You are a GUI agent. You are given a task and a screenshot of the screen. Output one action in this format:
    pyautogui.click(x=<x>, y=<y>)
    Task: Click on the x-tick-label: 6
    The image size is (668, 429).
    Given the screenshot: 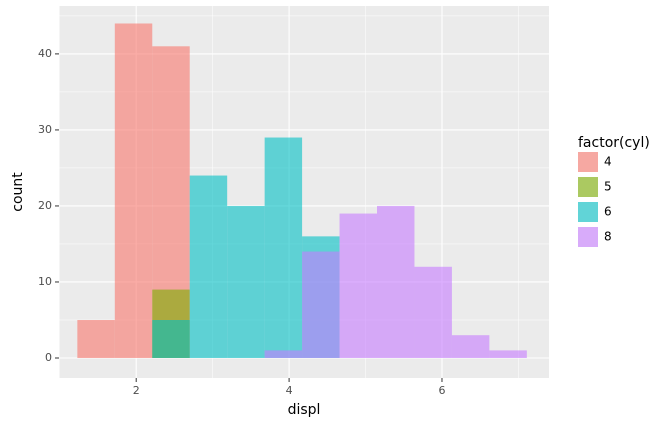 What is the action you would take?
    pyautogui.click(x=441, y=390)
    